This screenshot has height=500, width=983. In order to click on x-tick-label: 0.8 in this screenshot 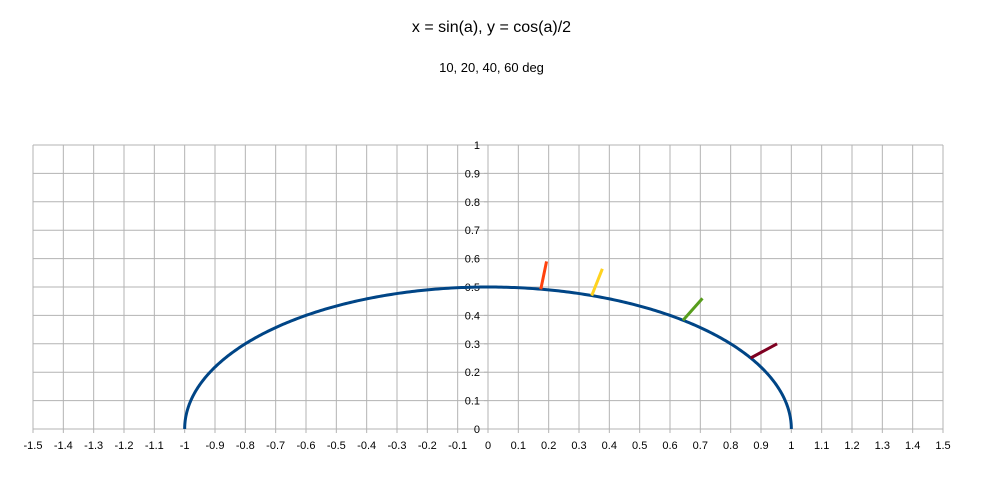, I will do `click(730, 446)`.